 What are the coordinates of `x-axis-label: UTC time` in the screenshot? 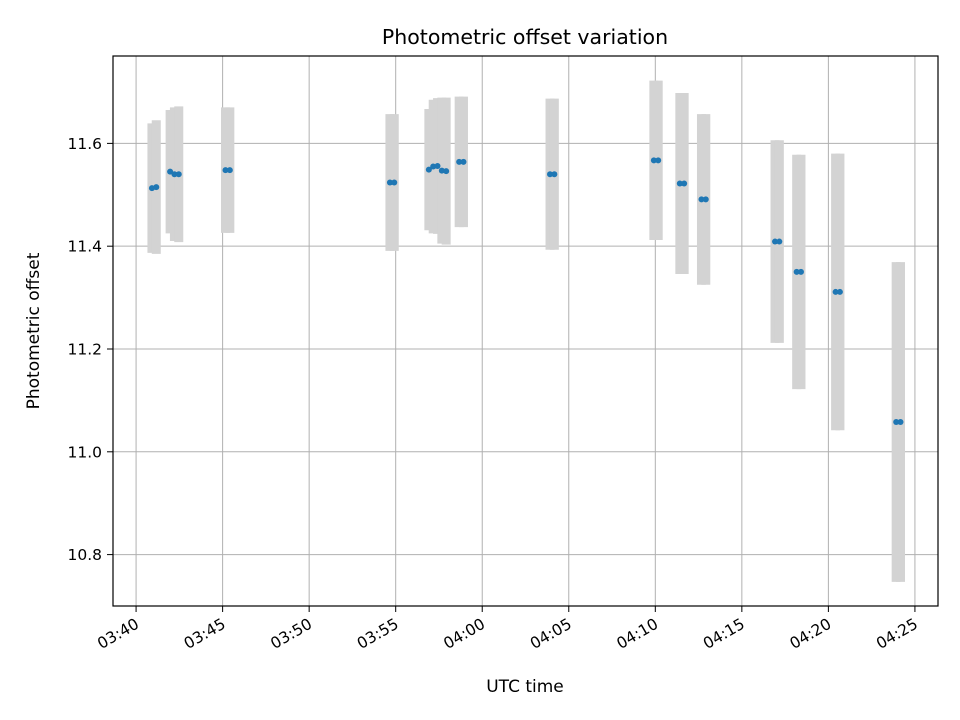 It's located at (525, 687).